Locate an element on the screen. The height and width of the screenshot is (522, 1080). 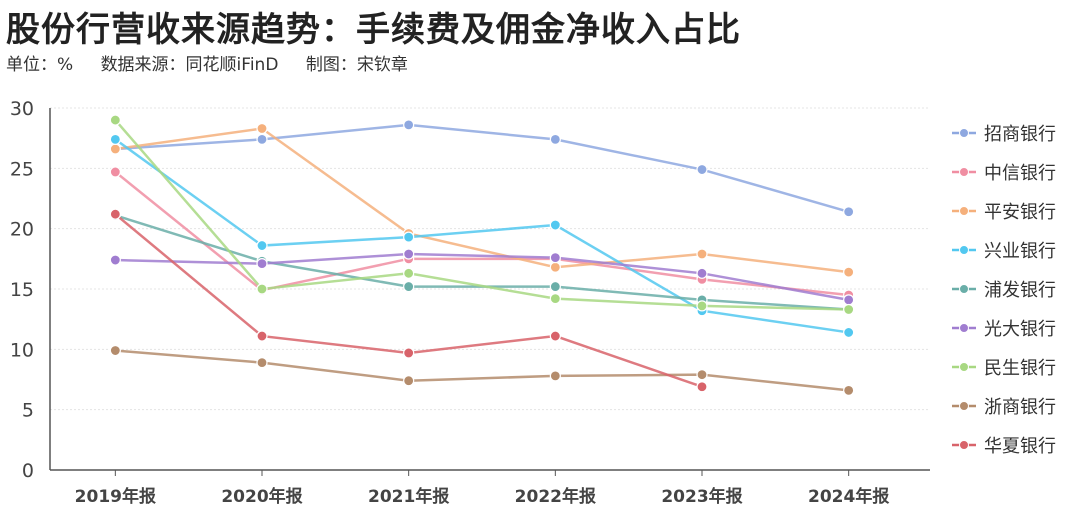
source-label: 数据来源：同花顺iFinD is located at coordinates (189, 65).